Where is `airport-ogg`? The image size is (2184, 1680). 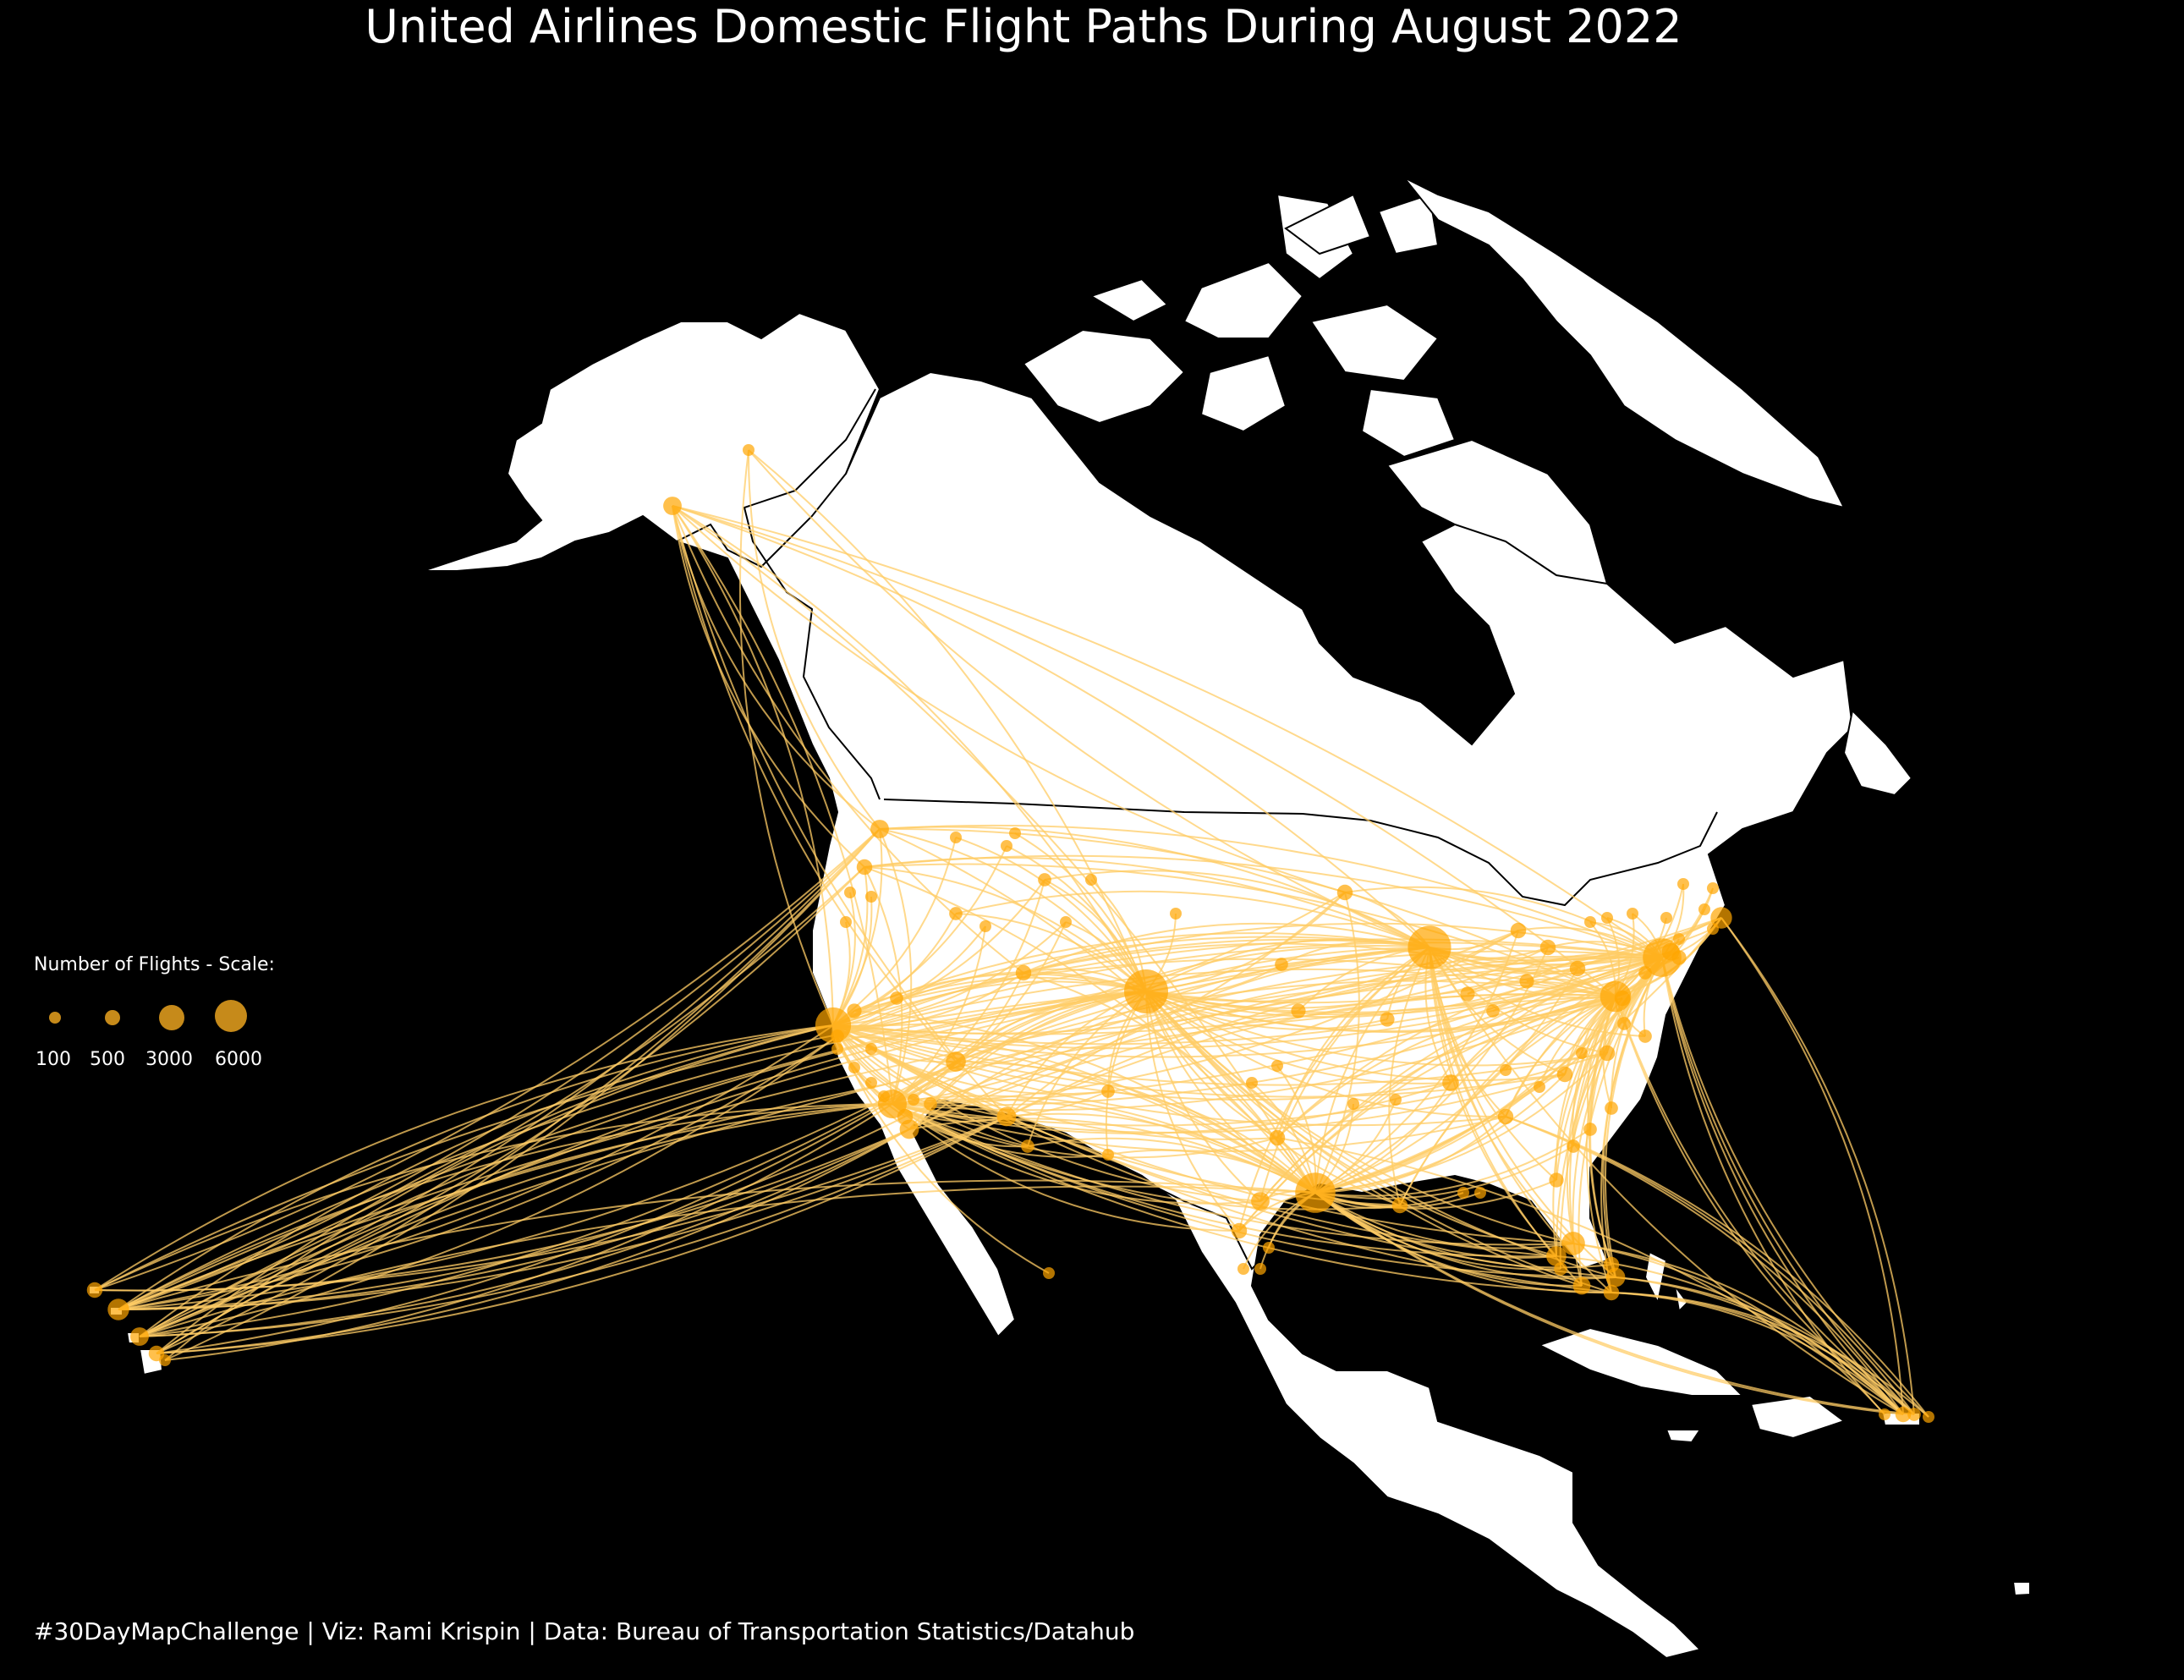 airport-ogg is located at coordinates (139, 1336).